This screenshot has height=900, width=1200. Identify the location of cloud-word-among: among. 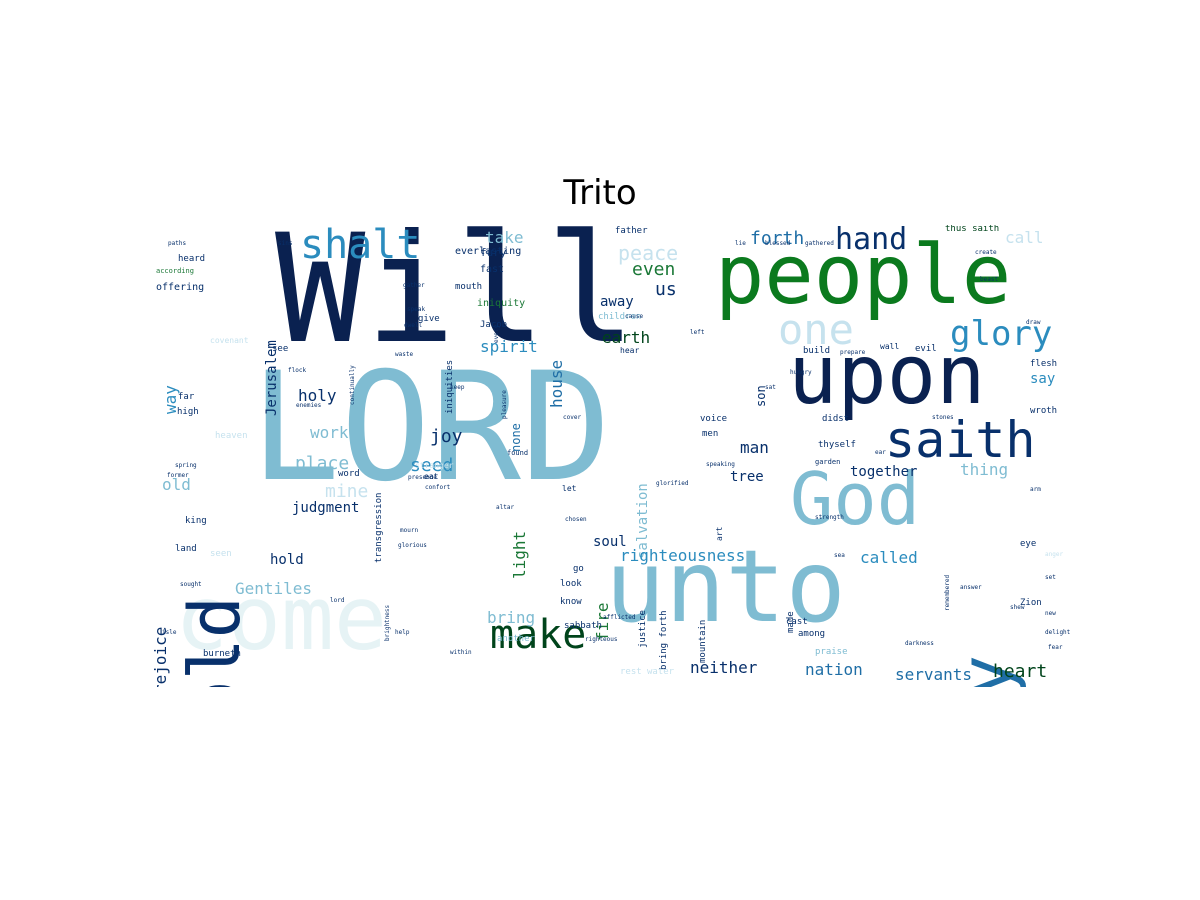
(812, 634).